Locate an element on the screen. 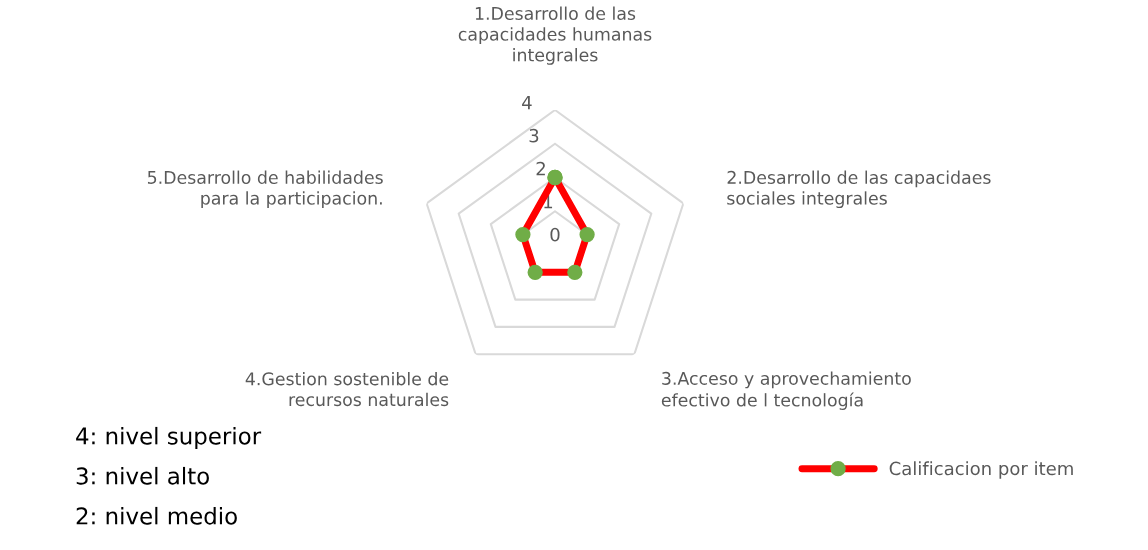 The width and height of the screenshot is (1148, 550). spoke-label: 2.Desarrollo de las capacidaes sociales integrales is located at coordinates (859, 189).